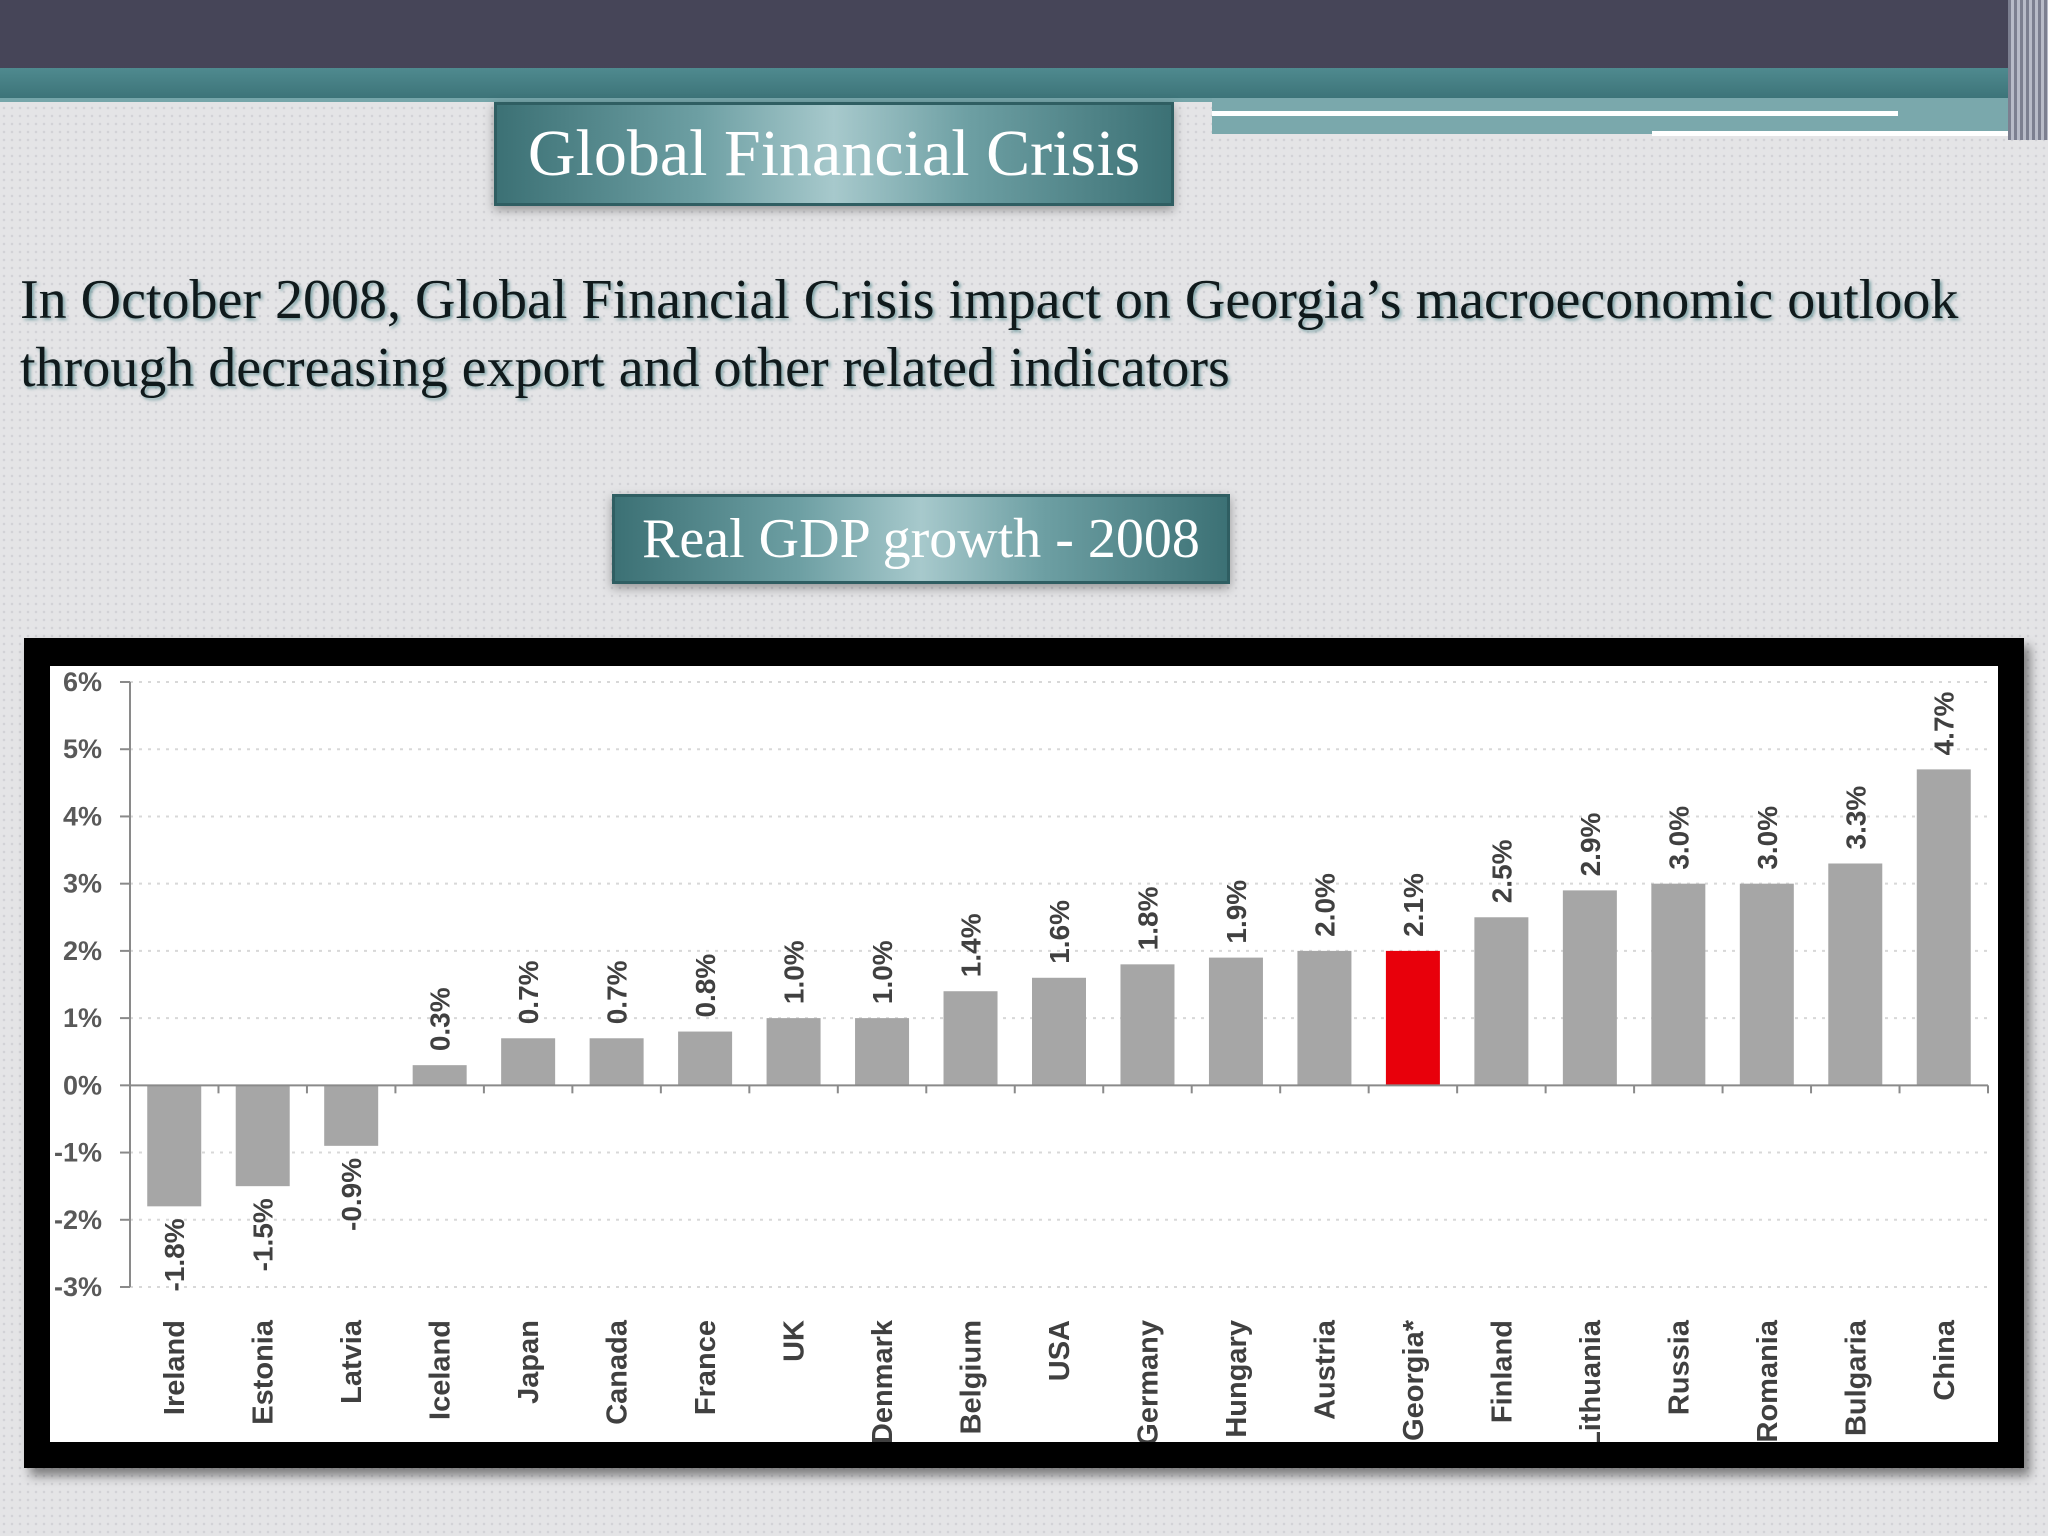 The width and height of the screenshot is (2048, 1536). Describe the element at coordinates (82, 884) in the screenshot. I see `y-tick-label: 3%` at that location.